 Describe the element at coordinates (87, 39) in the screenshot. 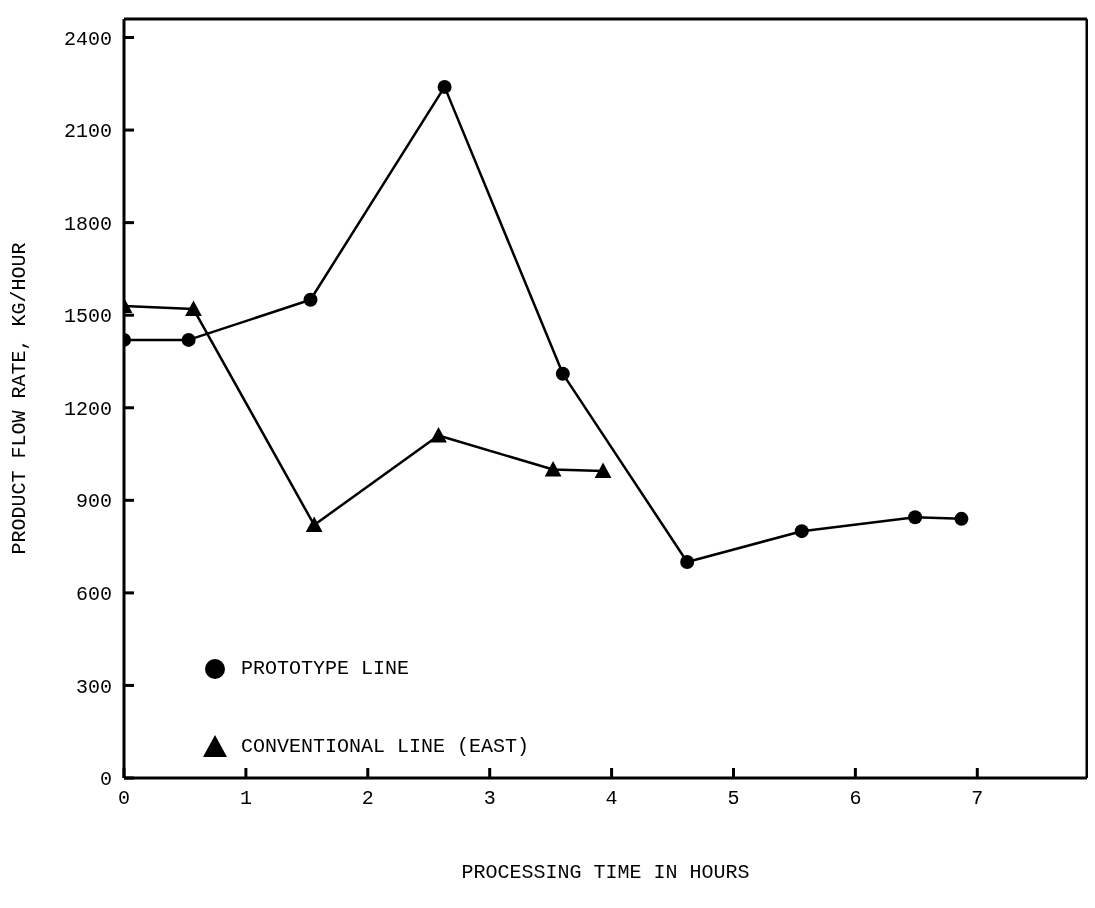

I see `y-tick-label: 2400` at that location.